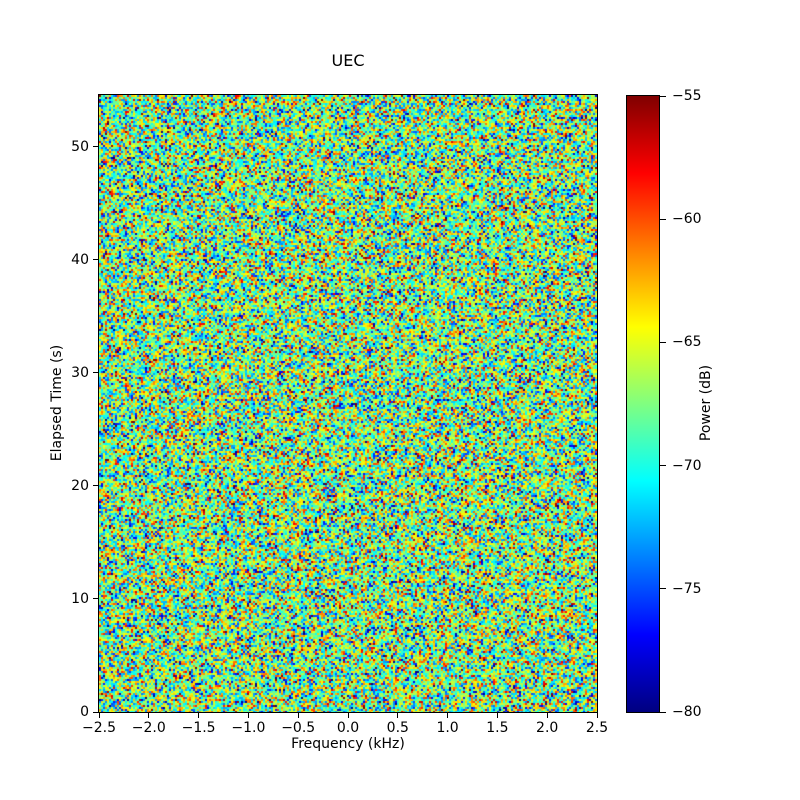 The height and width of the screenshot is (800, 800). Describe the element at coordinates (687, 96) in the screenshot. I see `colorbar-tick-label: −55` at that location.